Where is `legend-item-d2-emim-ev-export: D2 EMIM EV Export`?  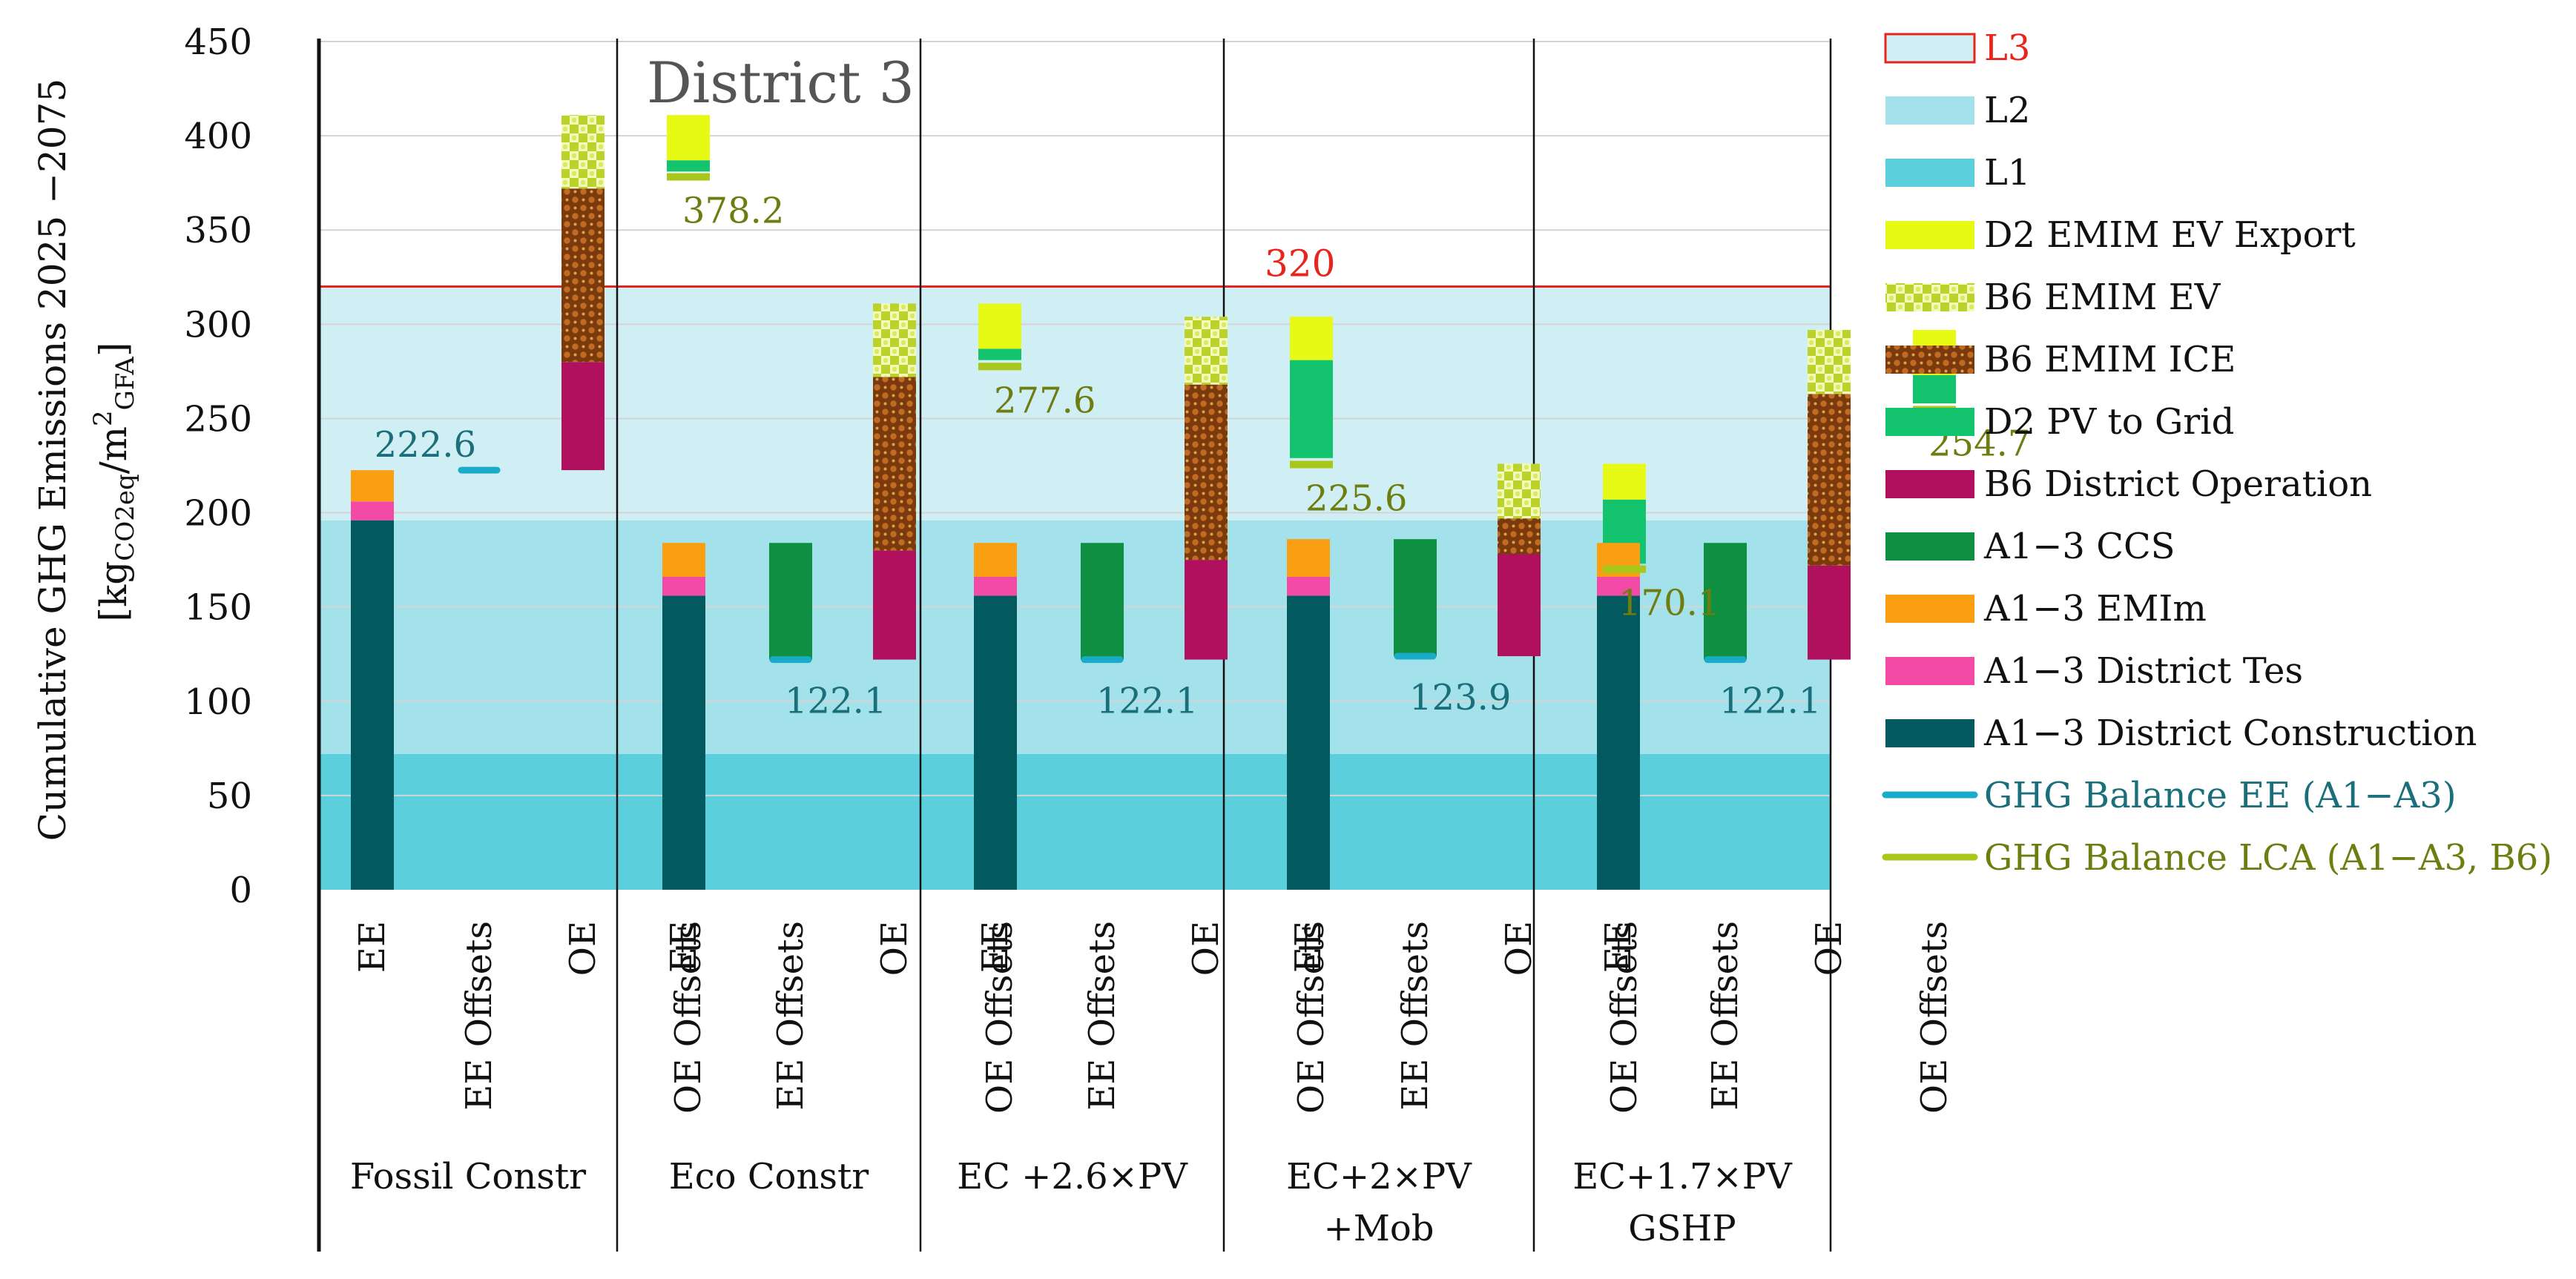
legend-item-d2-emim-ev-export: D2 EMIM EV Export is located at coordinates (2121, 235).